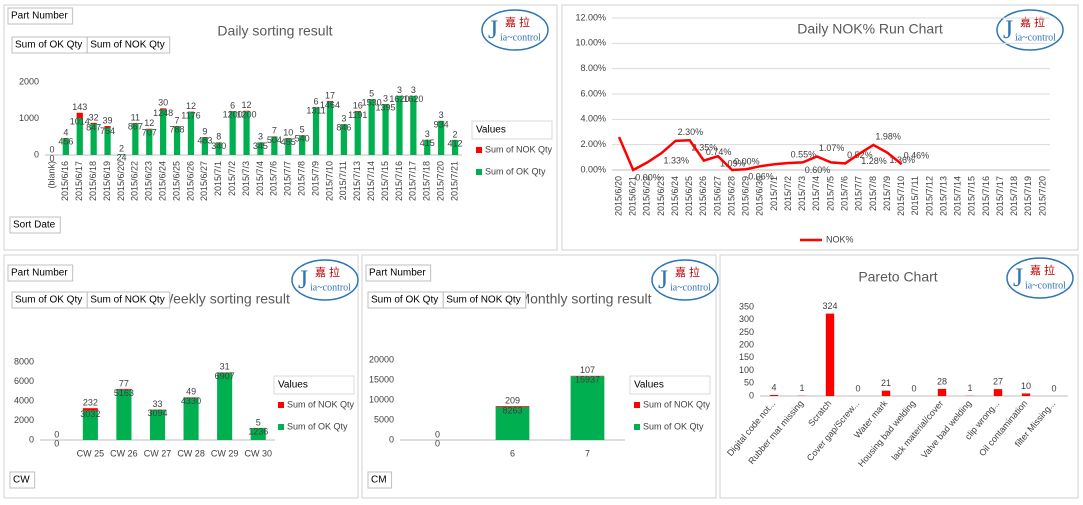 The image size is (1083, 505). Describe the element at coordinates (717, 196) in the screenshot. I see `x-tick-label: 2015/6/27` at that location.